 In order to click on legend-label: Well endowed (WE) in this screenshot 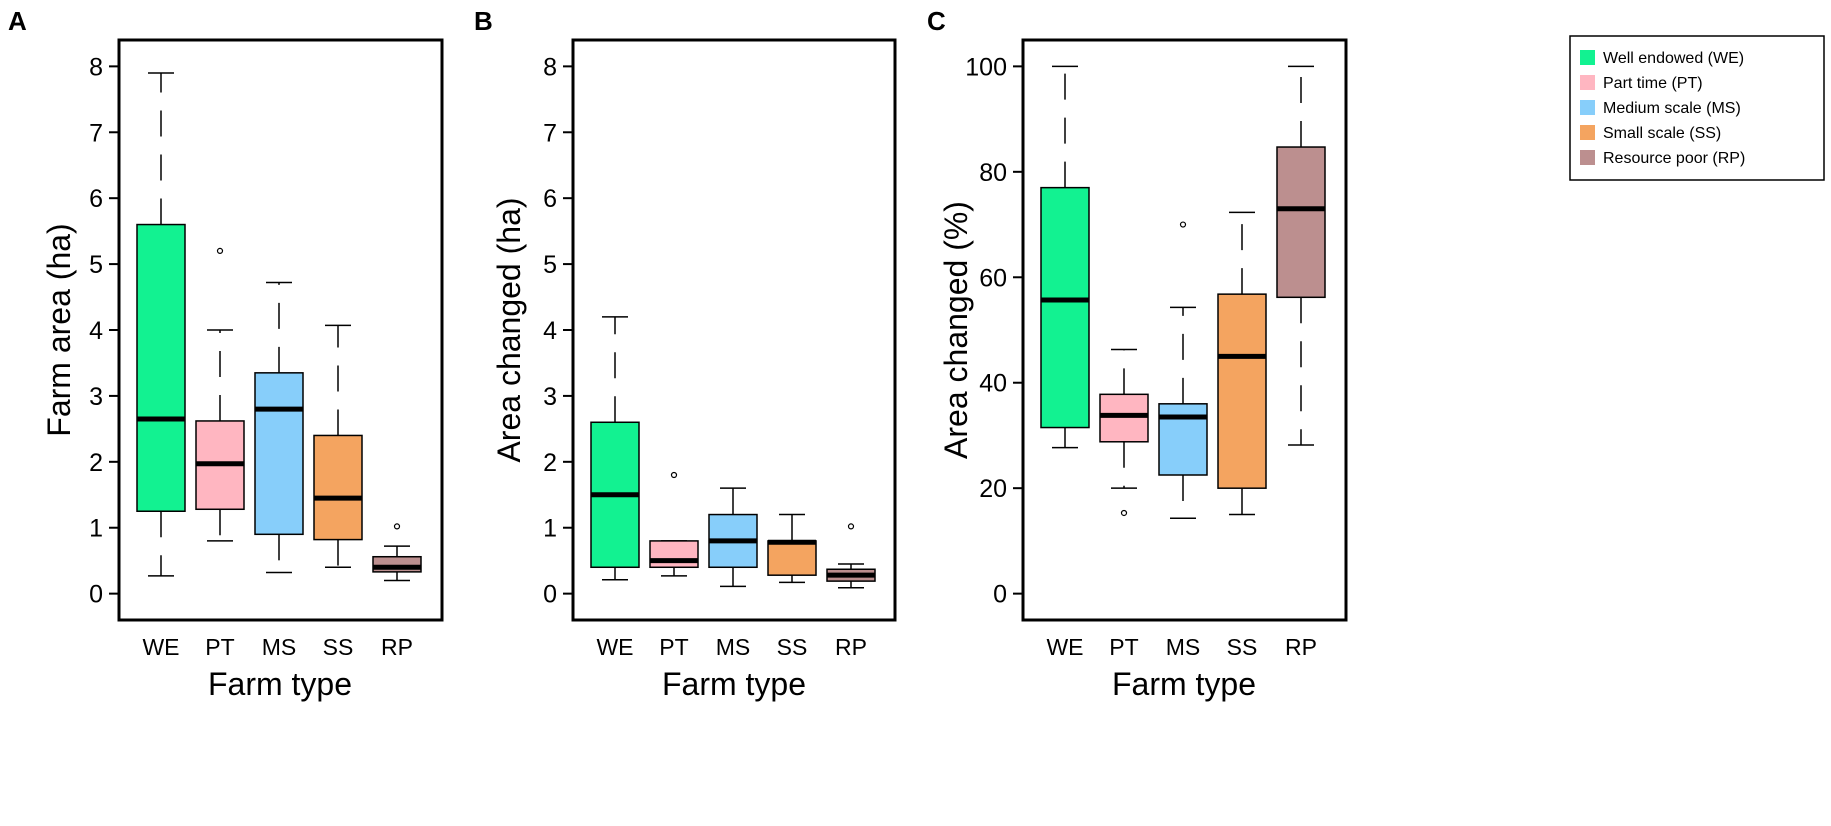, I will do `click(1673, 58)`.